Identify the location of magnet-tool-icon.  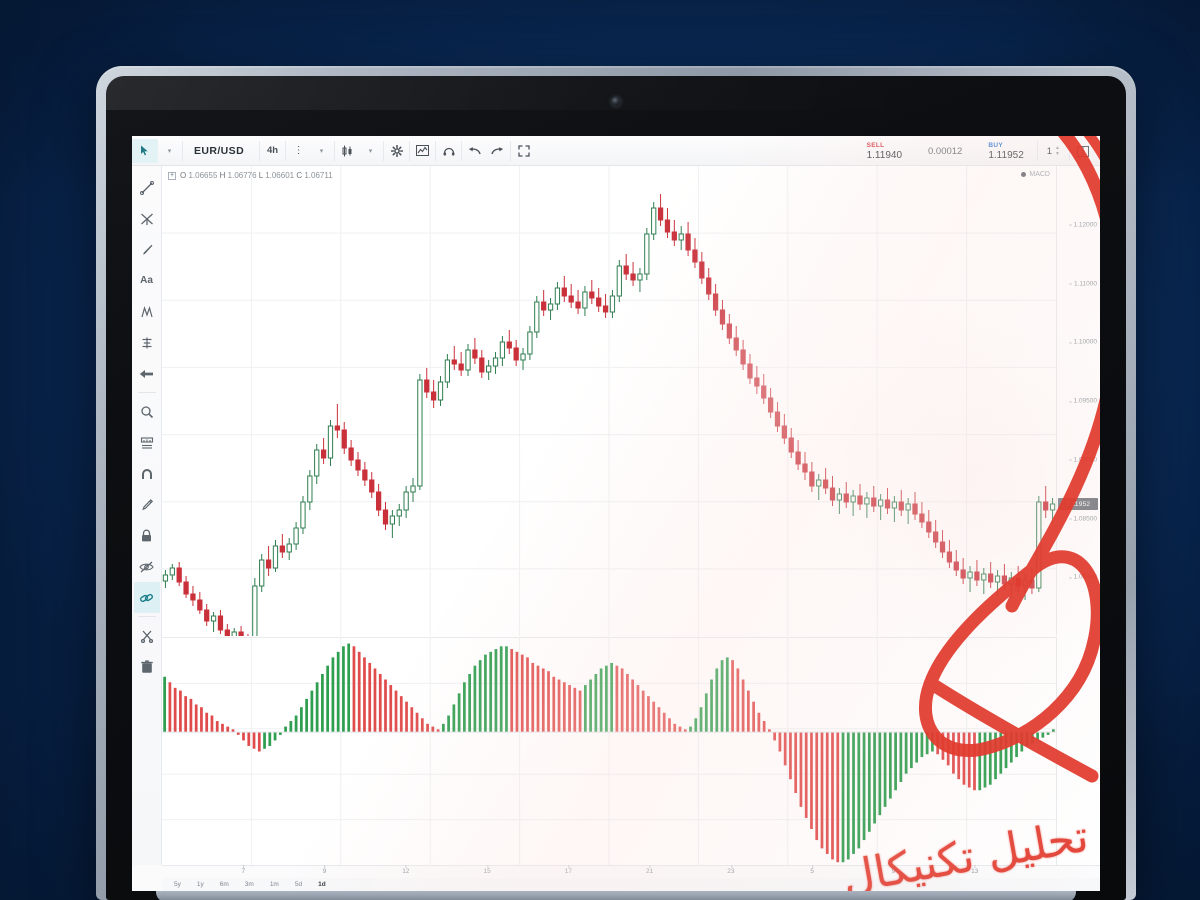
(147, 473).